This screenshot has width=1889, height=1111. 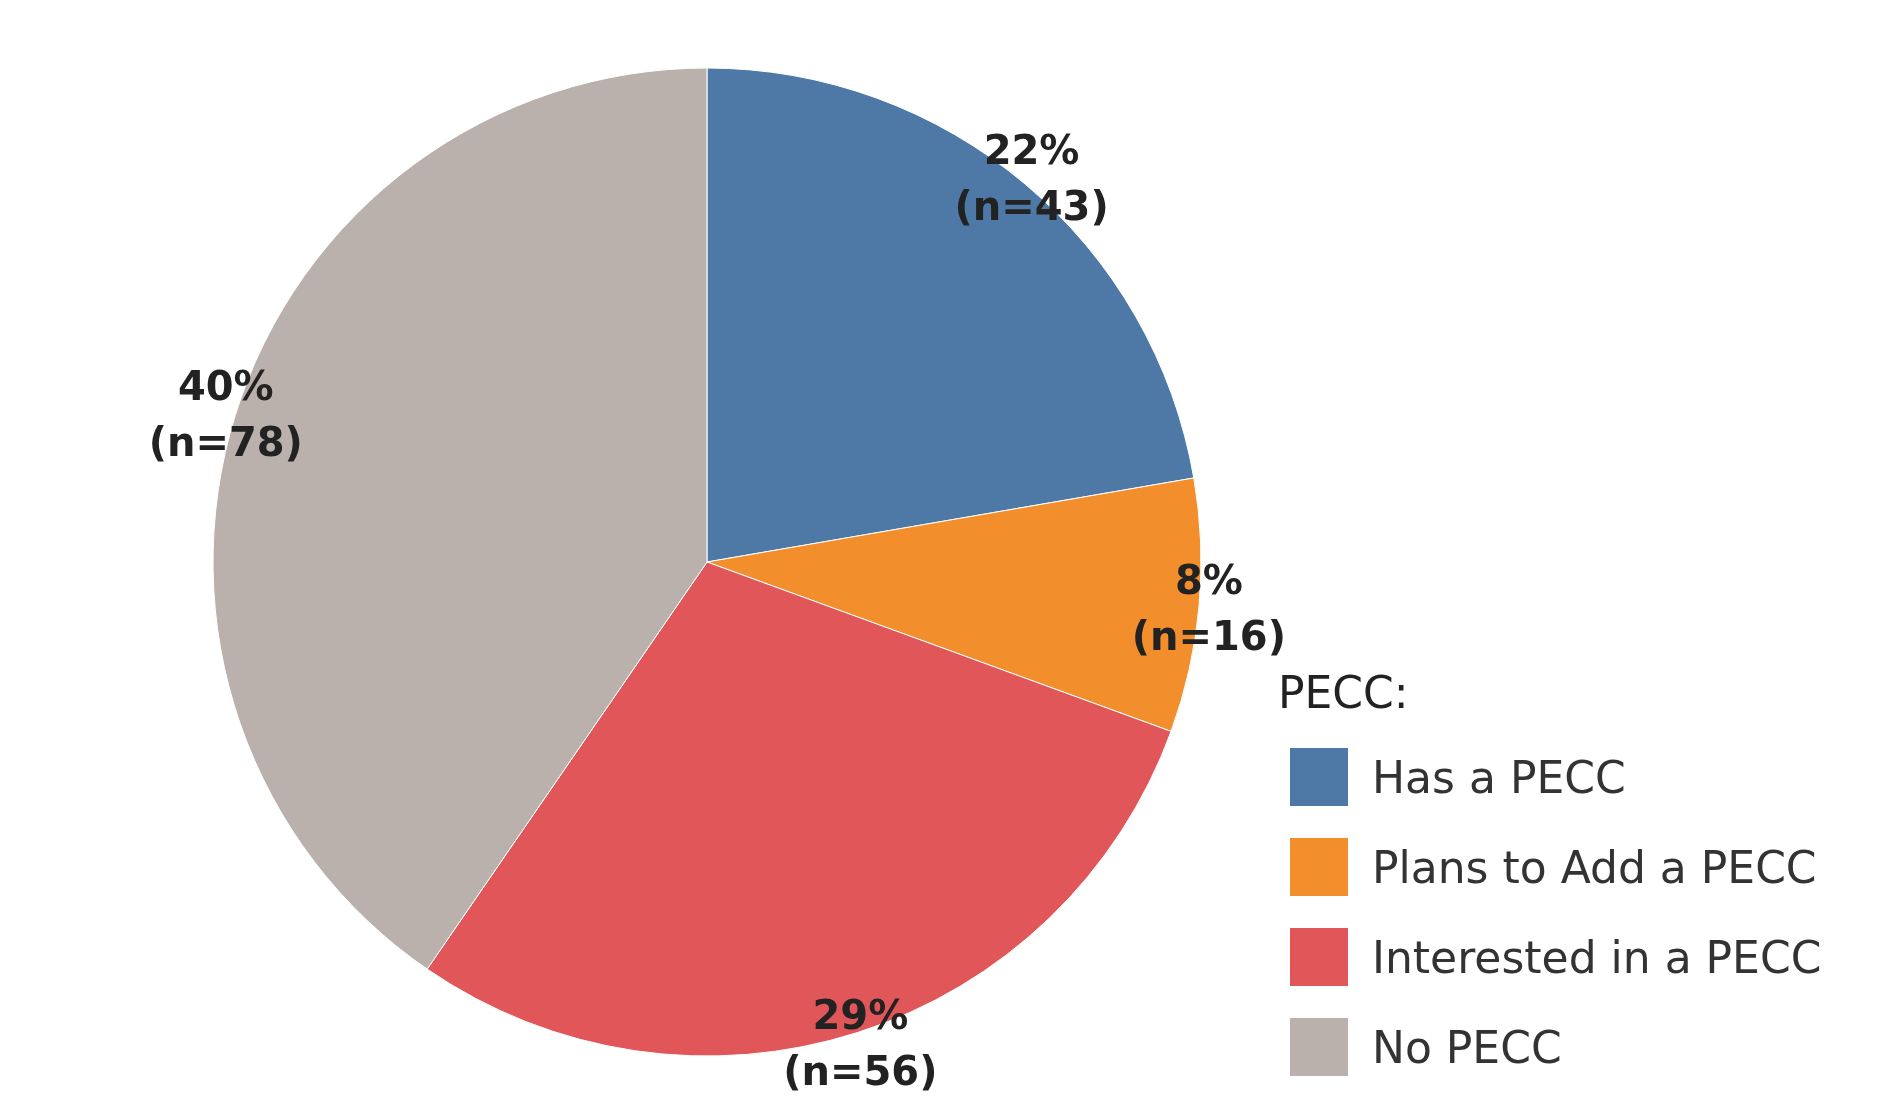 I want to click on legend-label: Plans to Add a PECC, so click(x=1594, y=867).